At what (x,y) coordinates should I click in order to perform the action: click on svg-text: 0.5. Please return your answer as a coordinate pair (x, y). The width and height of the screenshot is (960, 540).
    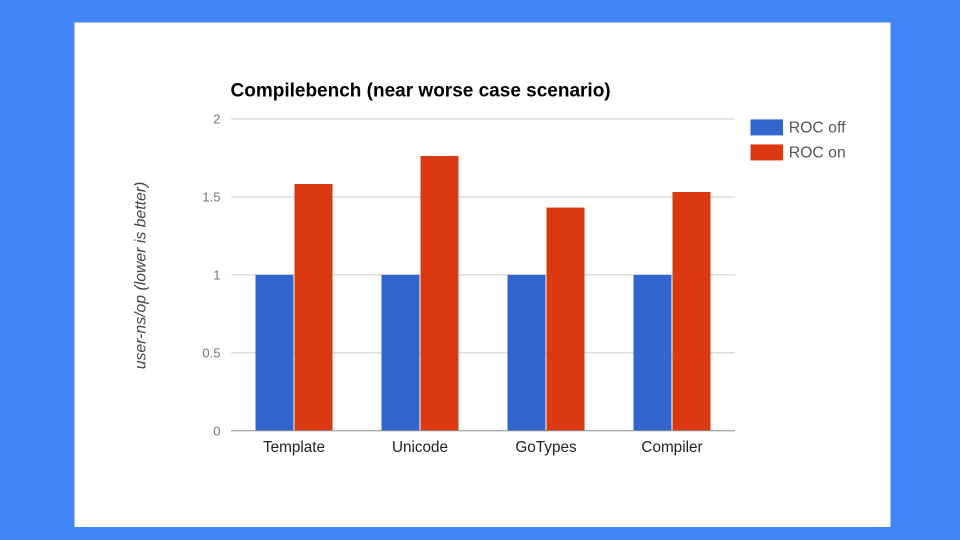
    Looking at the image, I should click on (211, 353).